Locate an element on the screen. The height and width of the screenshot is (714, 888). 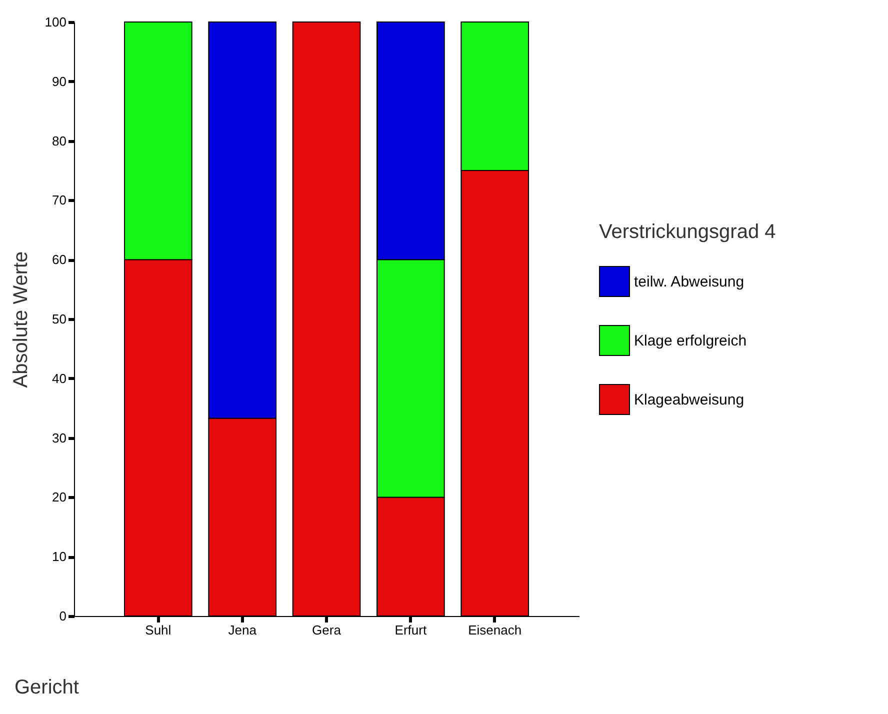
y-tick-label: 0 is located at coordinates (62, 616).